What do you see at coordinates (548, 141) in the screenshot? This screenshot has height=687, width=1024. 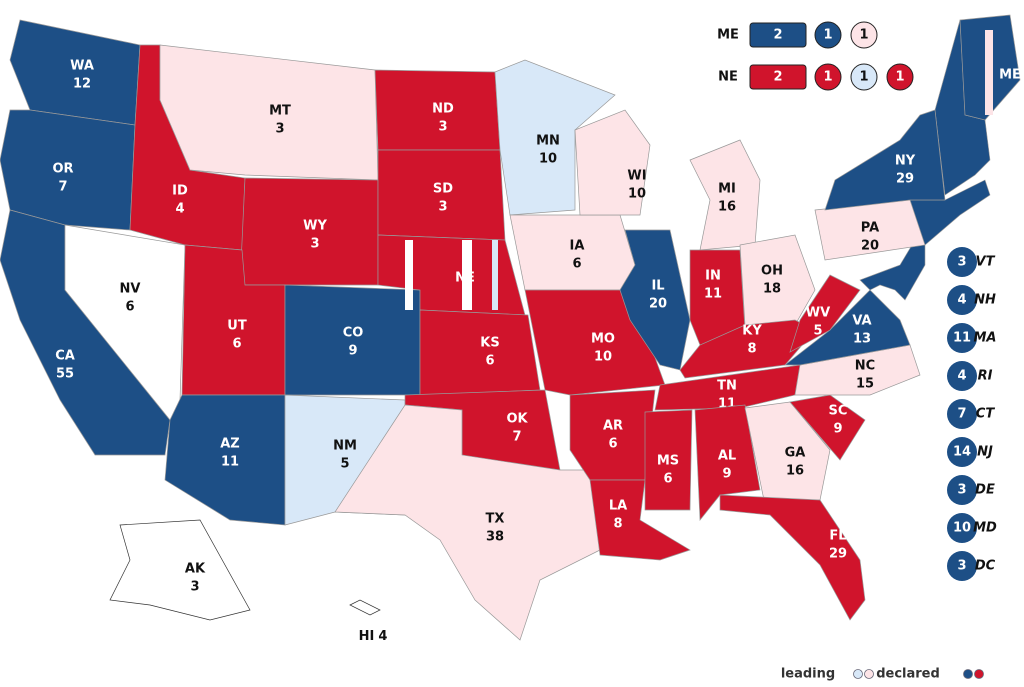 I see `state-abbr: MN` at bounding box center [548, 141].